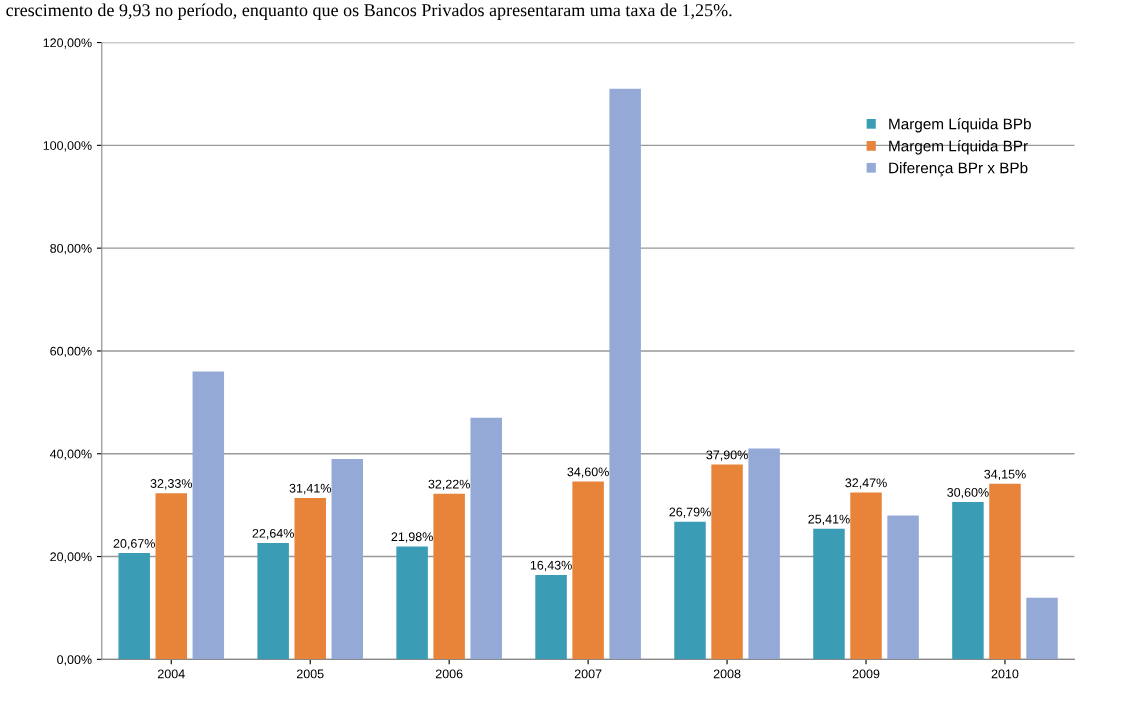 This screenshot has height=709, width=1131. Describe the element at coordinates (449, 484) in the screenshot. I see `data-label: 32,22%` at that location.